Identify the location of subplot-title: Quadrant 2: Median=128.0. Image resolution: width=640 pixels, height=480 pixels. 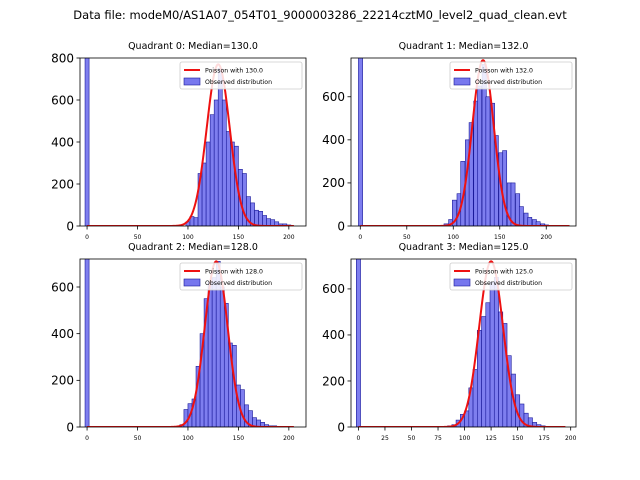
(193, 247).